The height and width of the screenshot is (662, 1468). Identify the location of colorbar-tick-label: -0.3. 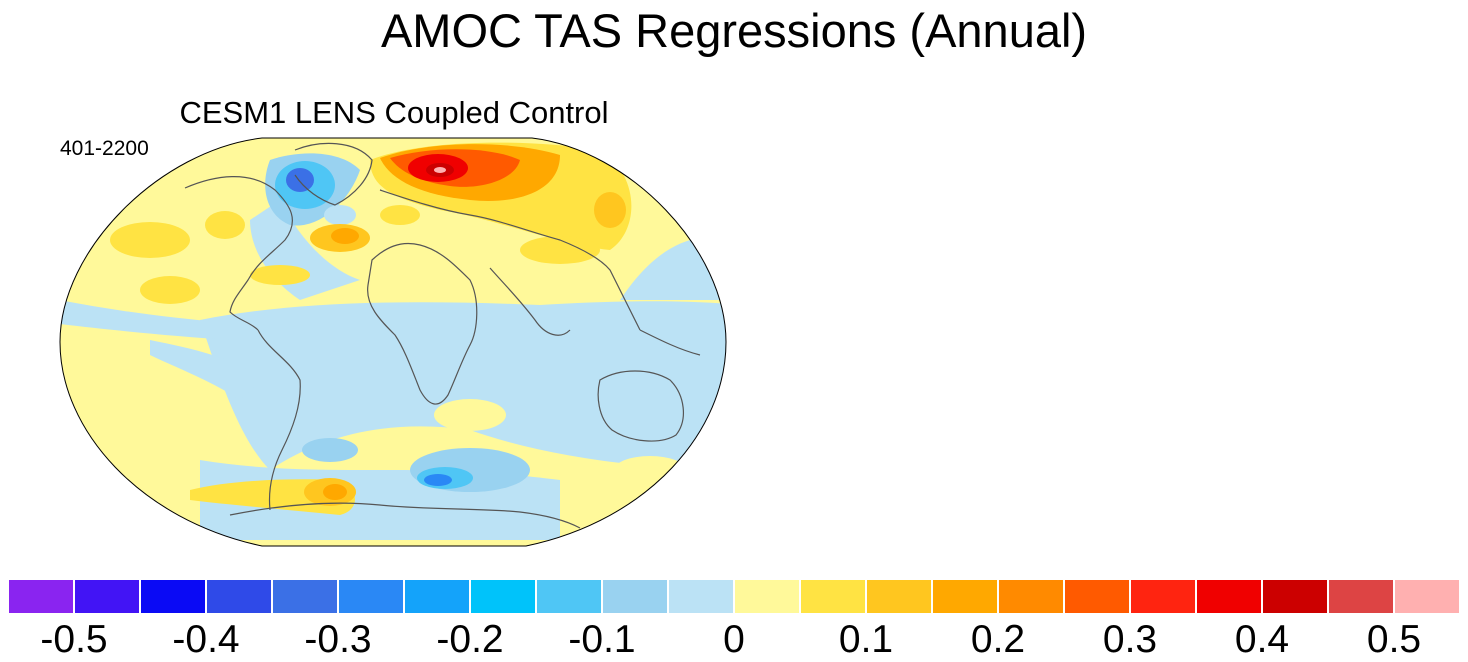
(338, 639).